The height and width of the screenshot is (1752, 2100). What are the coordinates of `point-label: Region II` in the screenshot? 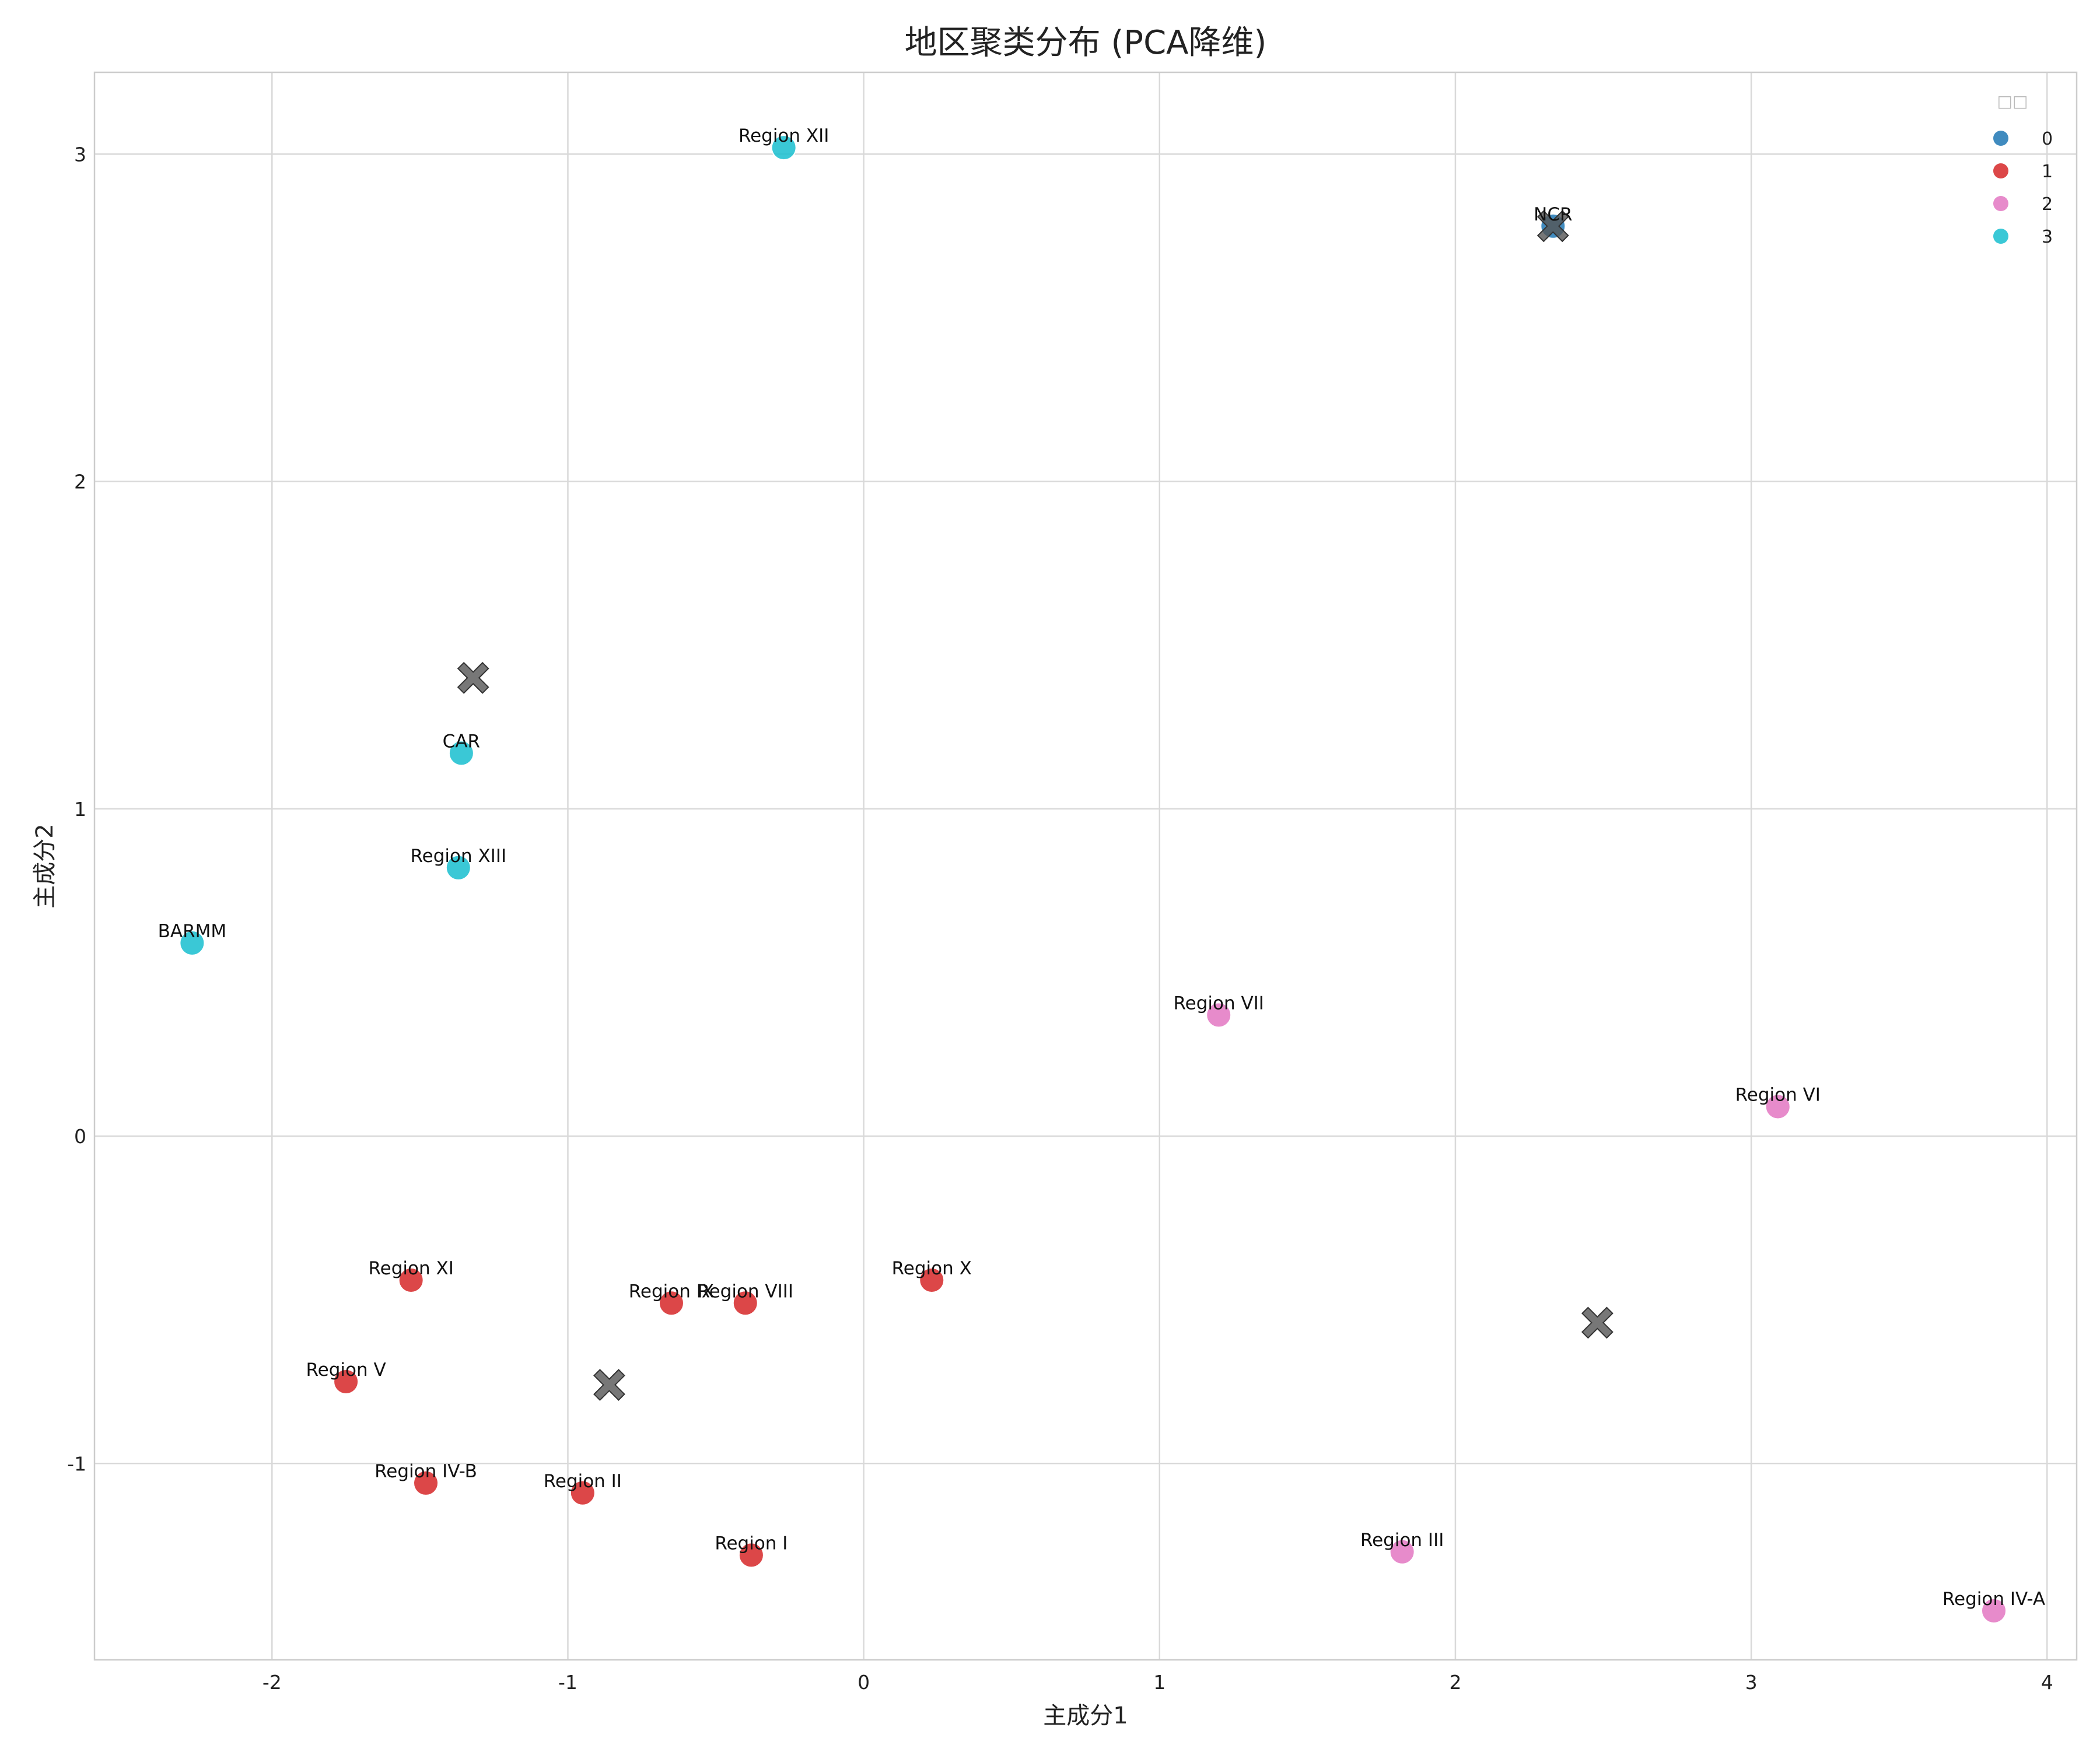 It's located at (583, 1481).